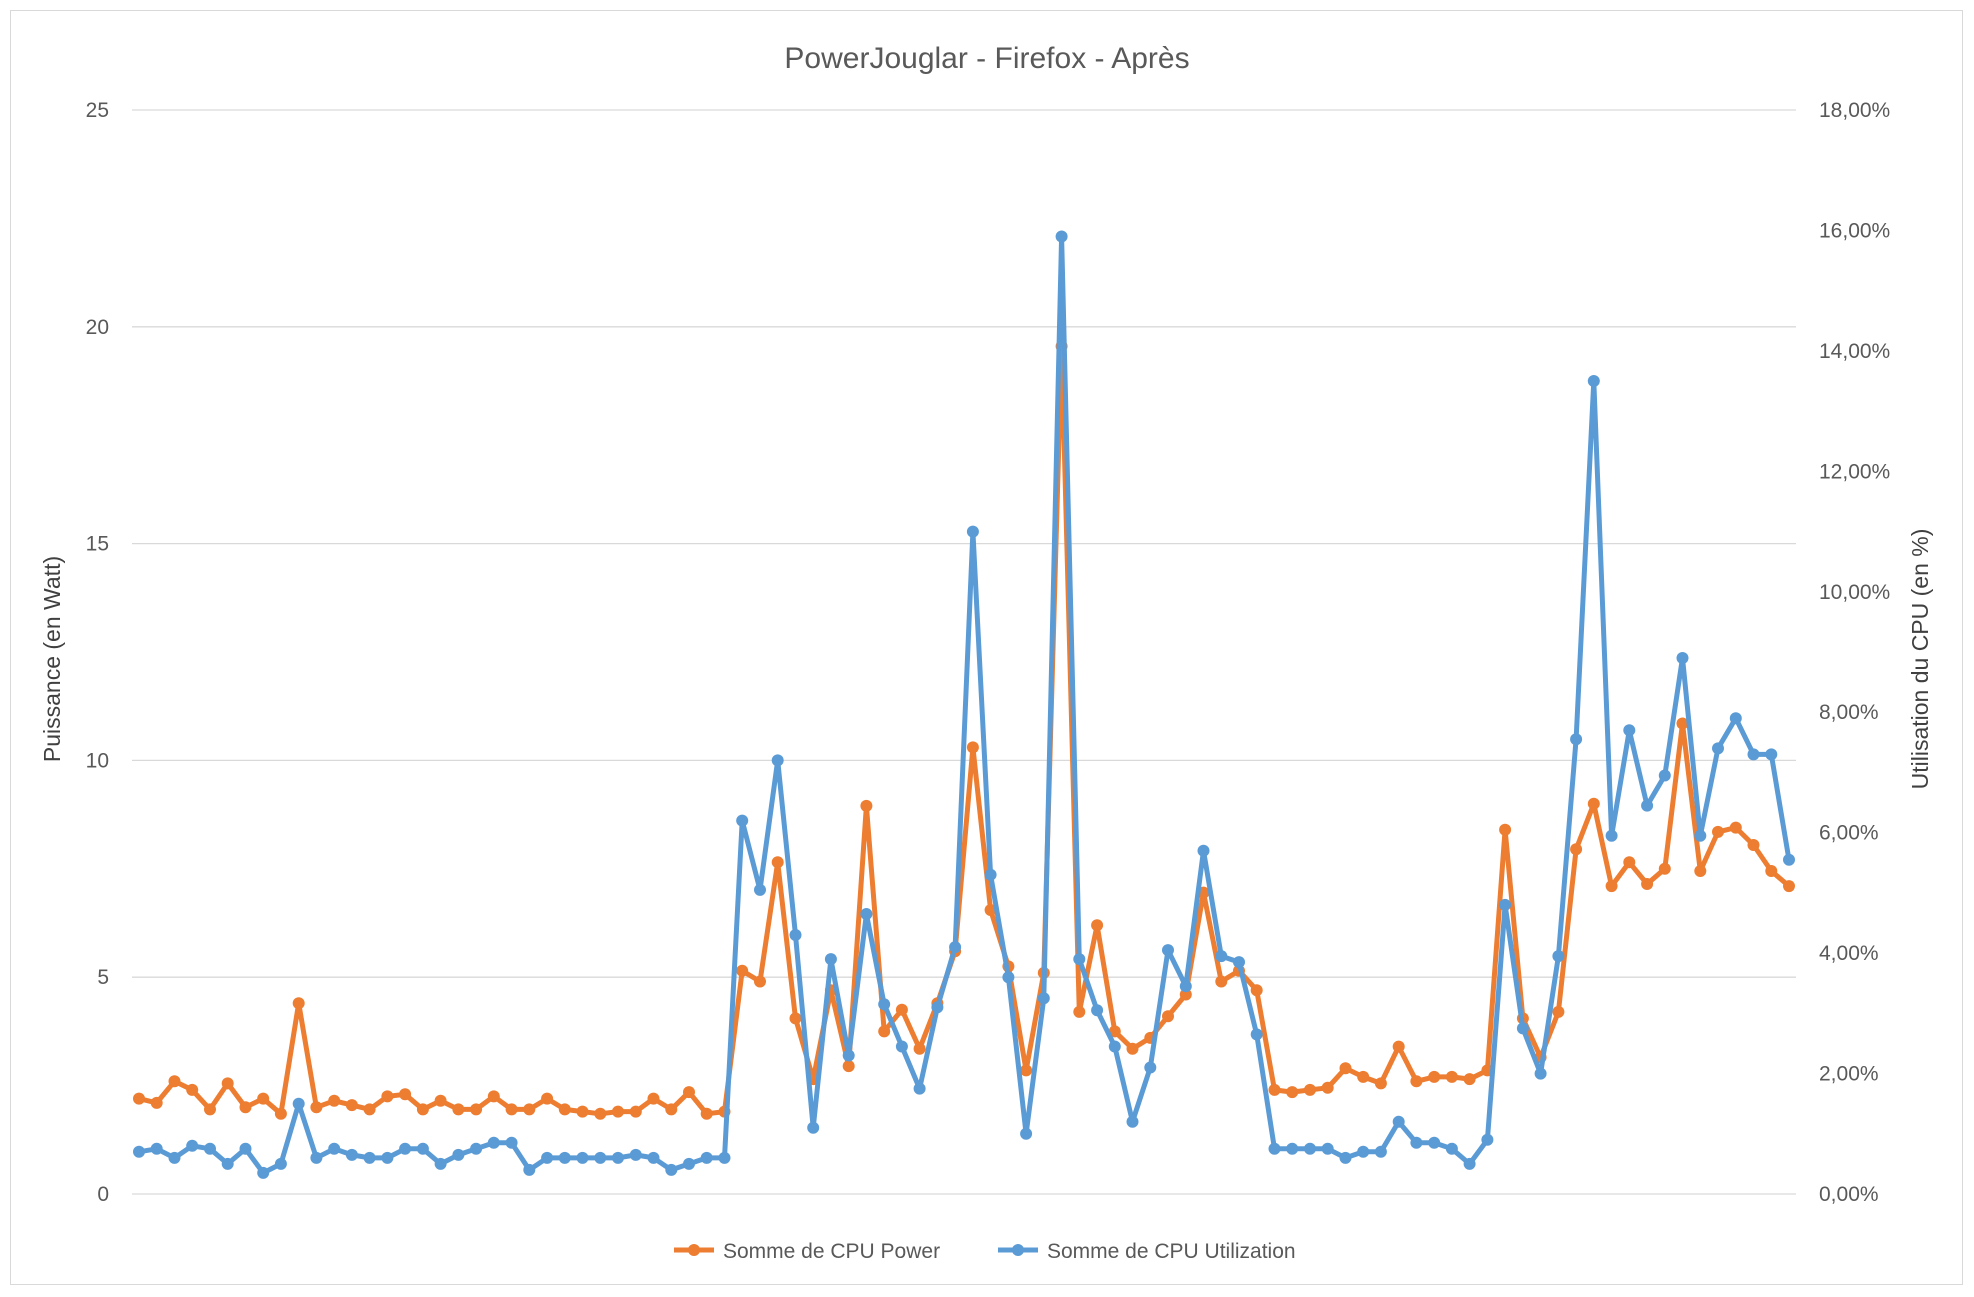 The width and height of the screenshot is (1974, 1297). Describe the element at coordinates (1920, 659) in the screenshot. I see `right-axis-title: Utilisation du CPU (en %)` at that location.